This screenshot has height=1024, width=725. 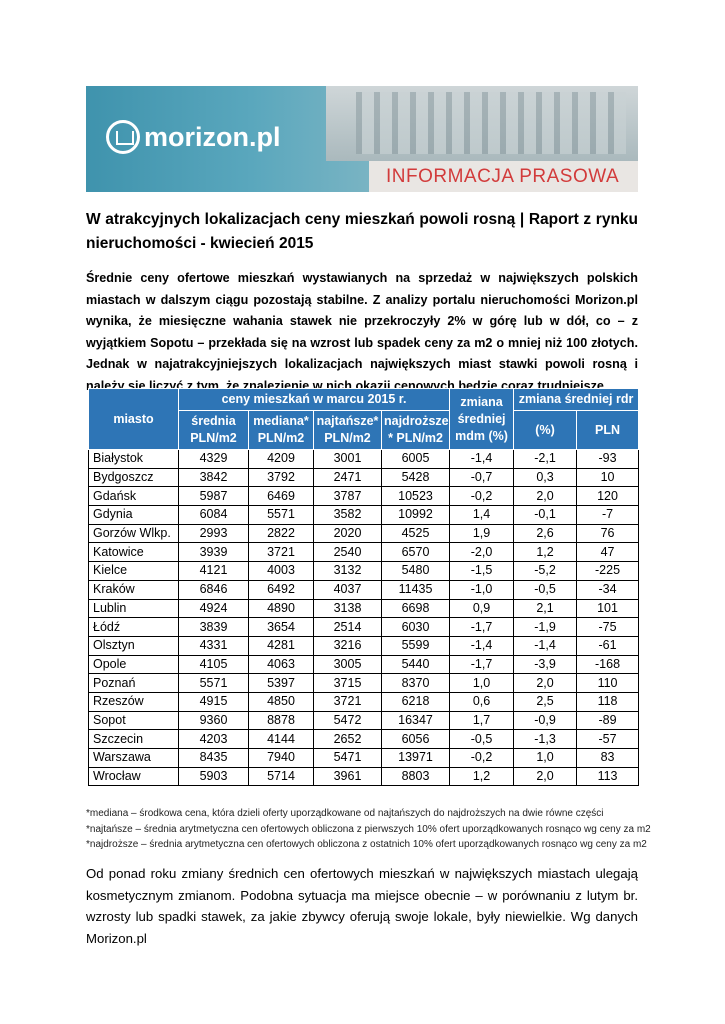 I want to click on value-cell: 4525, so click(x=415, y=533).